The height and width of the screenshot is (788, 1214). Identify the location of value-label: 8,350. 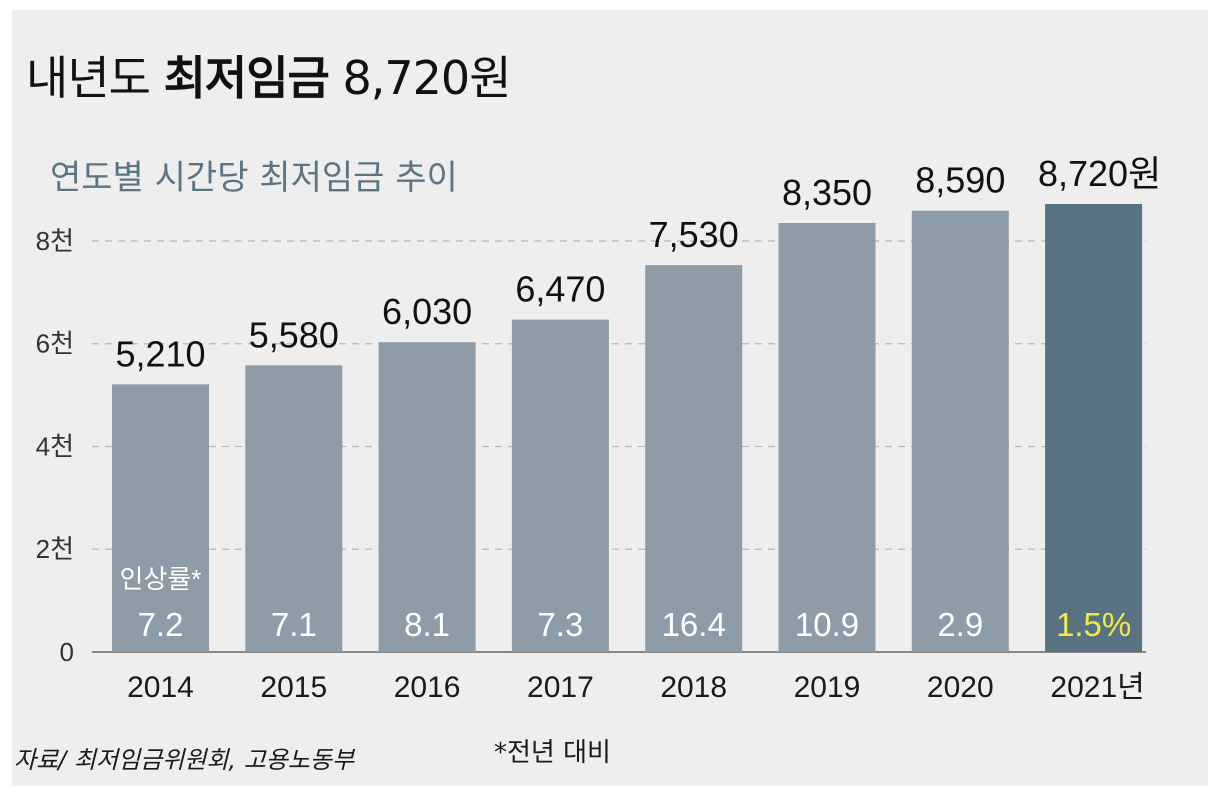
(827, 192).